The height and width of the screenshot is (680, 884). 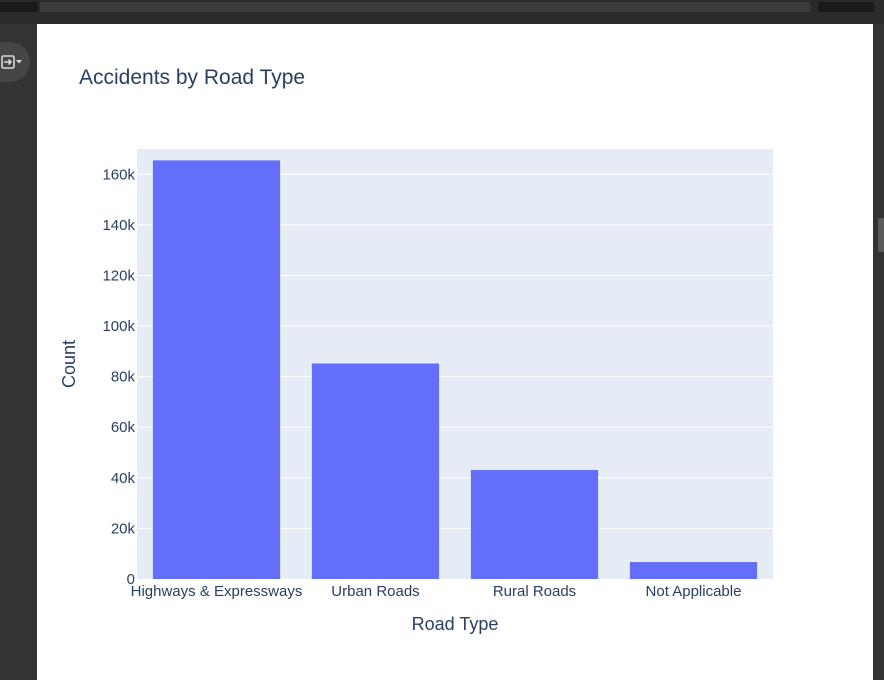 I want to click on y-axis-title: Count, so click(x=69, y=364).